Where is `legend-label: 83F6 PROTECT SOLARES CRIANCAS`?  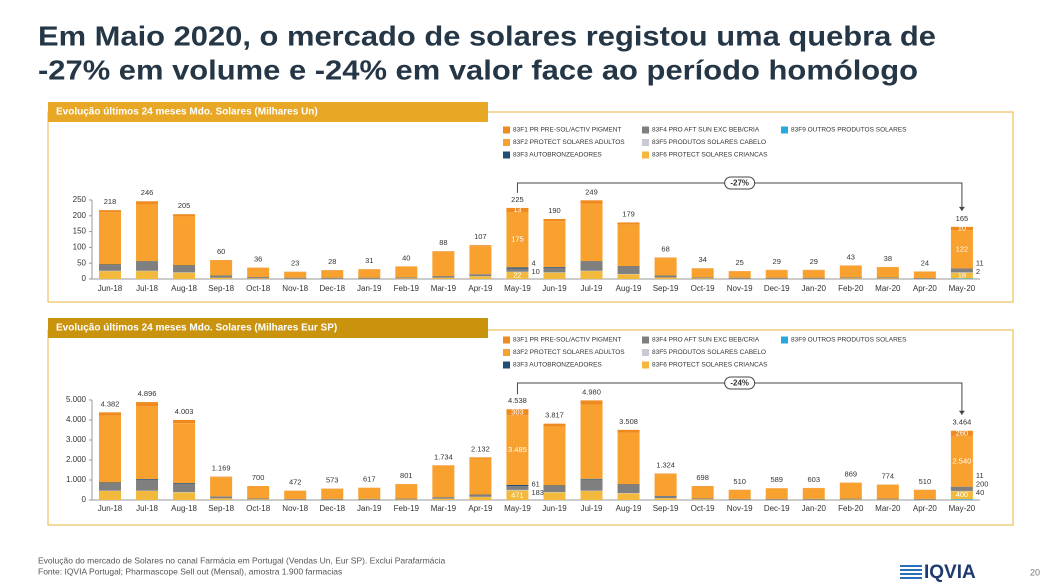
legend-label: 83F6 PROTECT SOLARES CRIANCAS is located at coordinates (710, 155).